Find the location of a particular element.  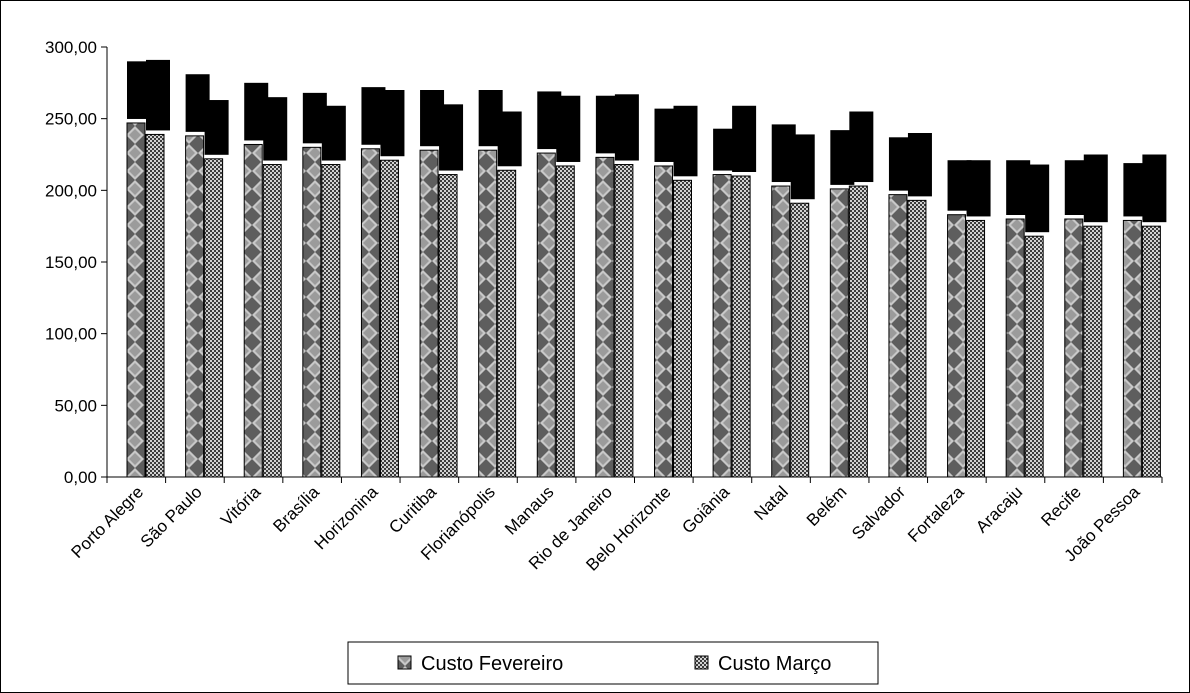

x-category-label: Porto Alegre is located at coordinates (108, 522).